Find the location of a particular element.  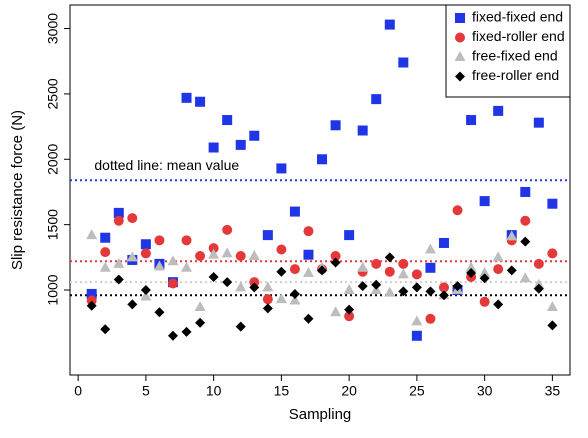

x-tick-label: 30 is located at coordinates (485, 391).